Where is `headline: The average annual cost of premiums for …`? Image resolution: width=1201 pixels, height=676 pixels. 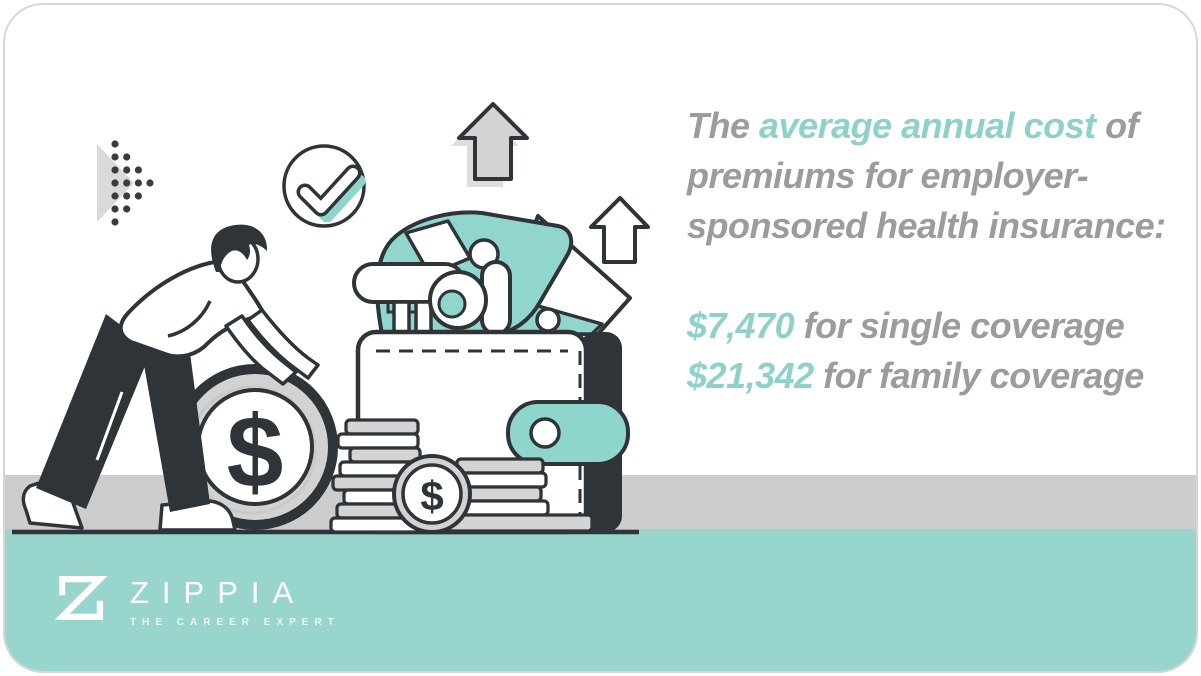
headline: The average annual cost of premiums for … is located at coordinates (927, 176).